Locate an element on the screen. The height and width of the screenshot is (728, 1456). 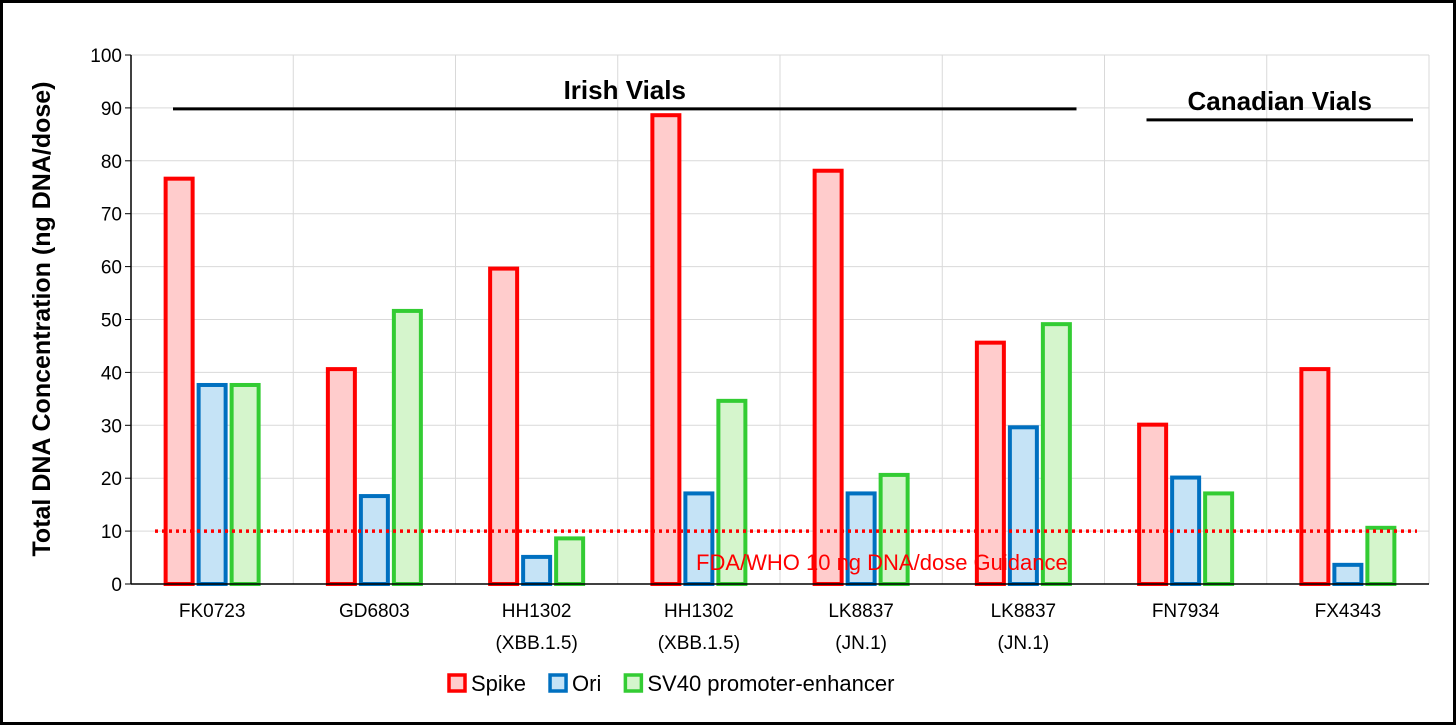
x-tick-label: GD6803 is located at coordinates (374, 611).